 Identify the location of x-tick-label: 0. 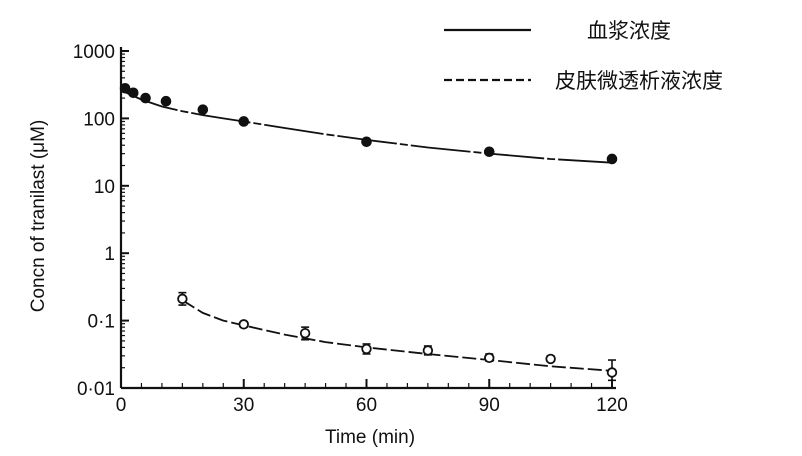
(121, 405).